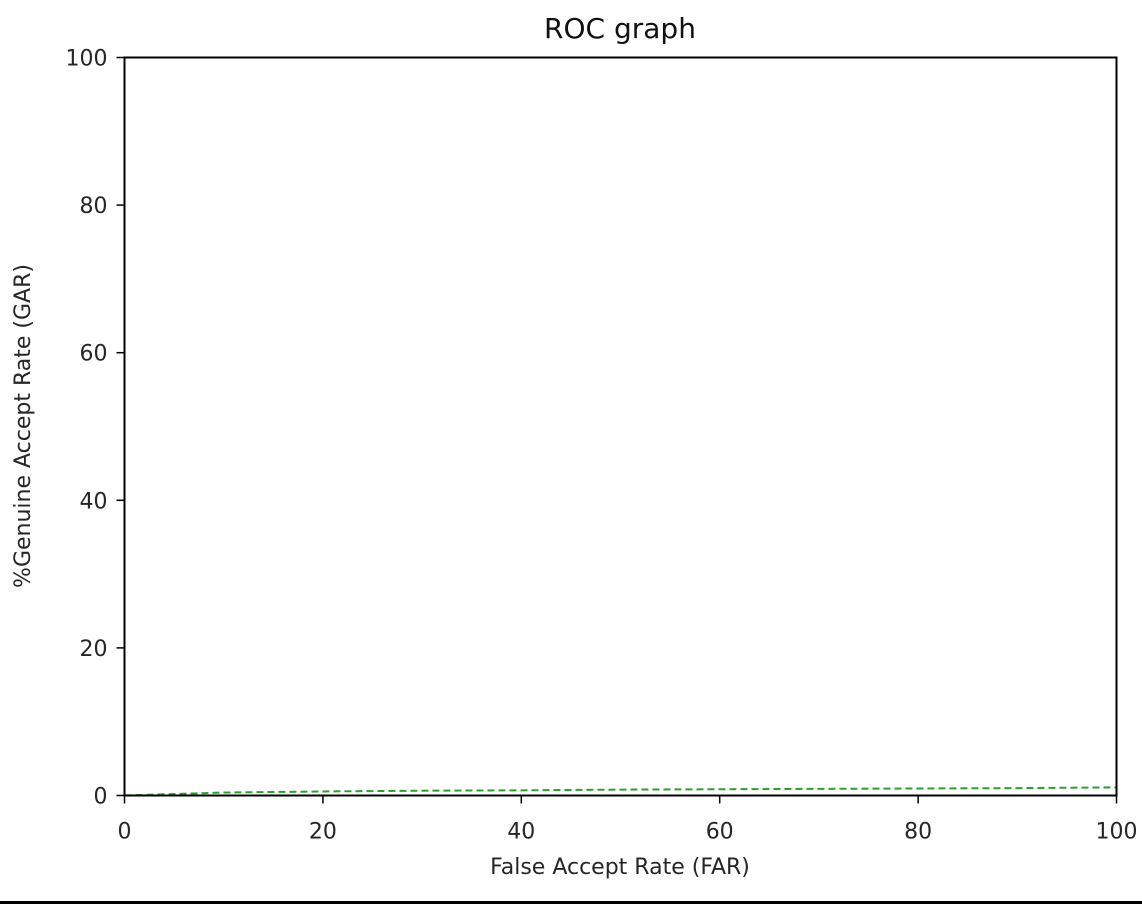 Image resolution: width=1142 pixels, height=904 pixels. I want to click on y-tick-label: 60, so click(94, 354).